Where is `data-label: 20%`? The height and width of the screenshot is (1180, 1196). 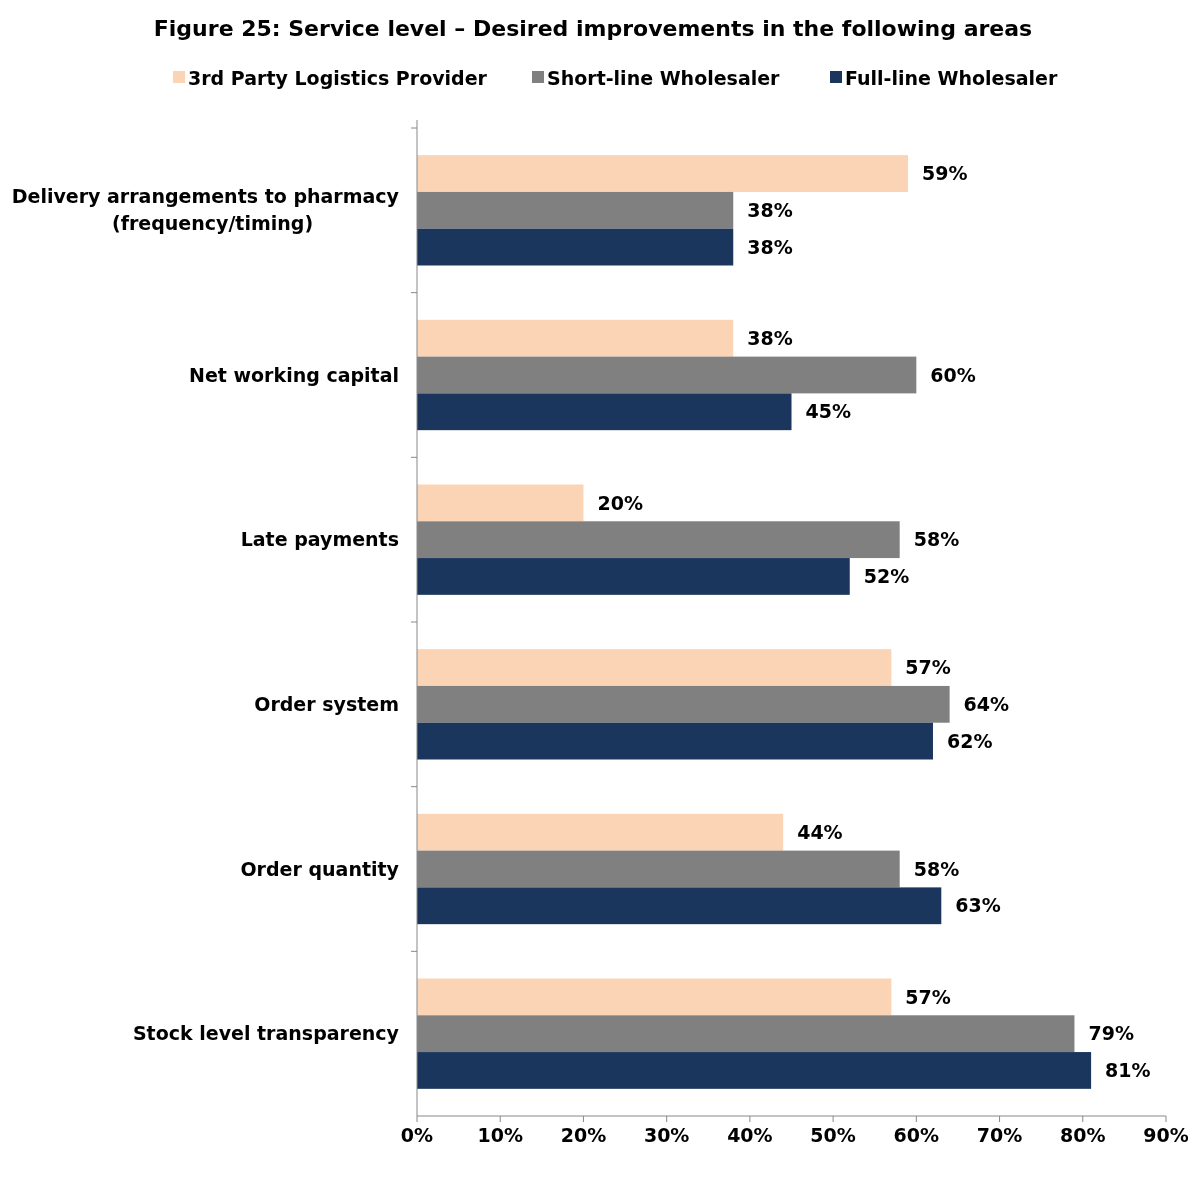
data-label: 20% is located at coordinates (620, 502).